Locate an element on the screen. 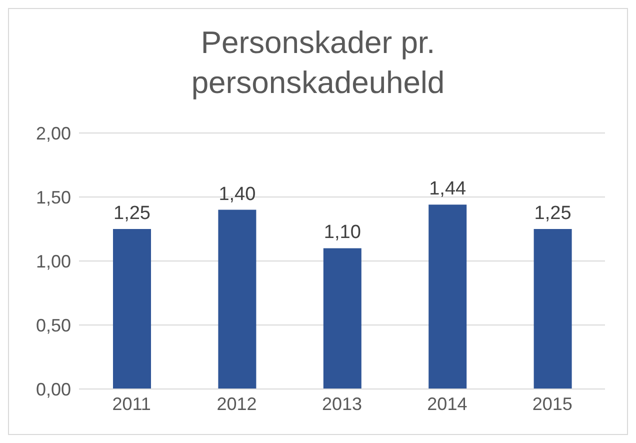 Image resolution: width=636 pixels, height=443 pixels. y-tick-label: 2,00 is located at coordinates (53, 133).